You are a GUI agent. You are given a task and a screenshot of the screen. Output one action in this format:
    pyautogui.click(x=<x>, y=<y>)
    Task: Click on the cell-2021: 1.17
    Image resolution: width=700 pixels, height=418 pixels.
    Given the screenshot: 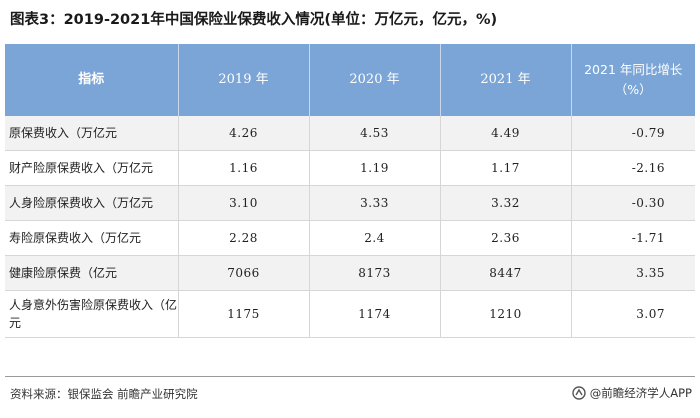 What is the action you would take?
    pyautogui.click(x=506, y=168)
    